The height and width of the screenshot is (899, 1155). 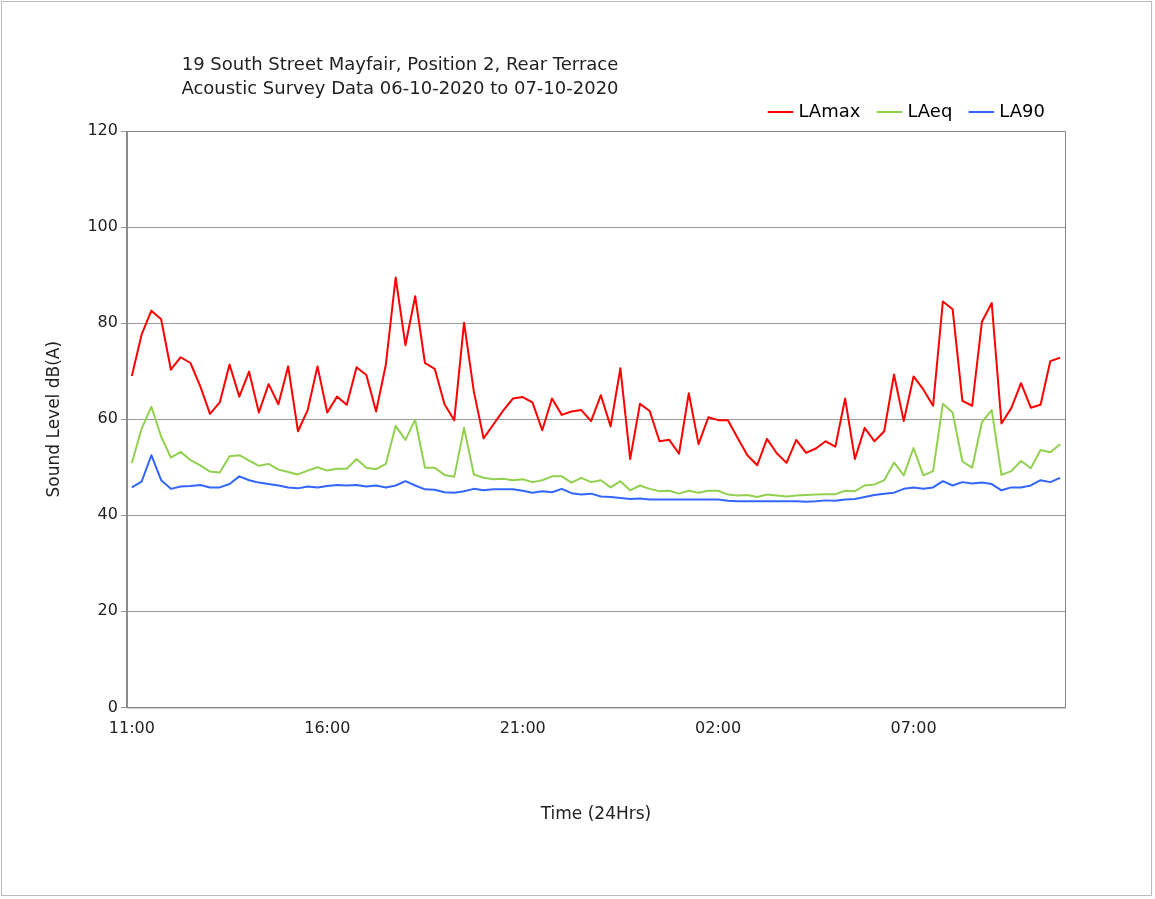 What do you see at coordinates (107, 322) in the screenshot?
I see `y-tick-label: 80` at bounding box center [107, 322].